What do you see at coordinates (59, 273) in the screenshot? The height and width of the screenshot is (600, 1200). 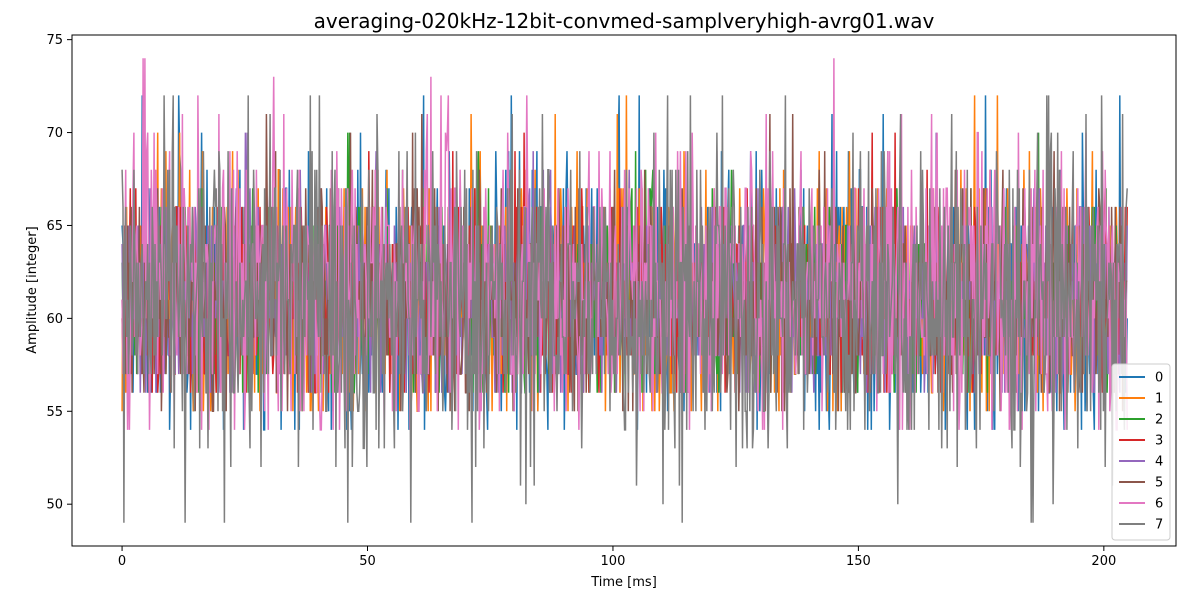 I see `y-axis: 50 55 60 65 70 75` at bounding box center [59, 273].